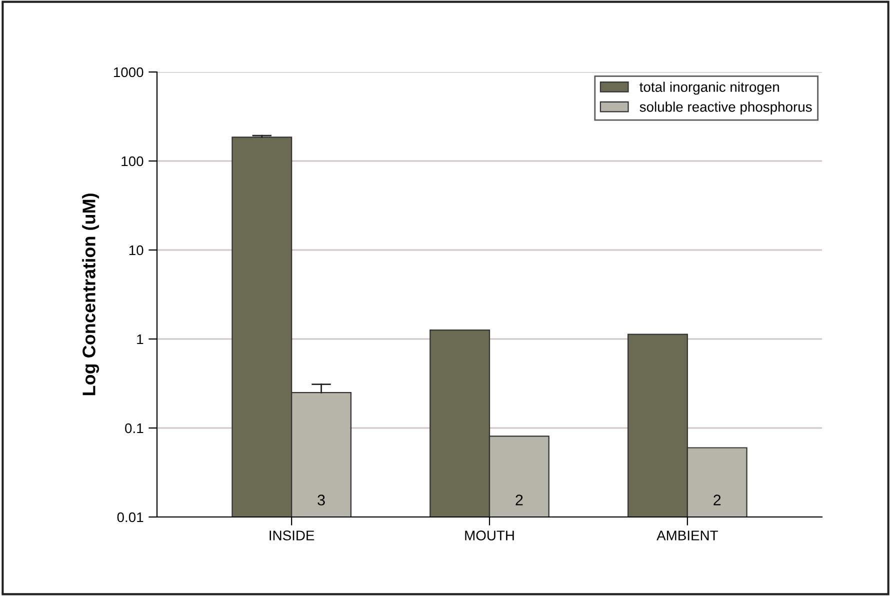  Describe the element at coordinates (136, 250) in the screenshot. I see `y-tick-label: 10` at that location.